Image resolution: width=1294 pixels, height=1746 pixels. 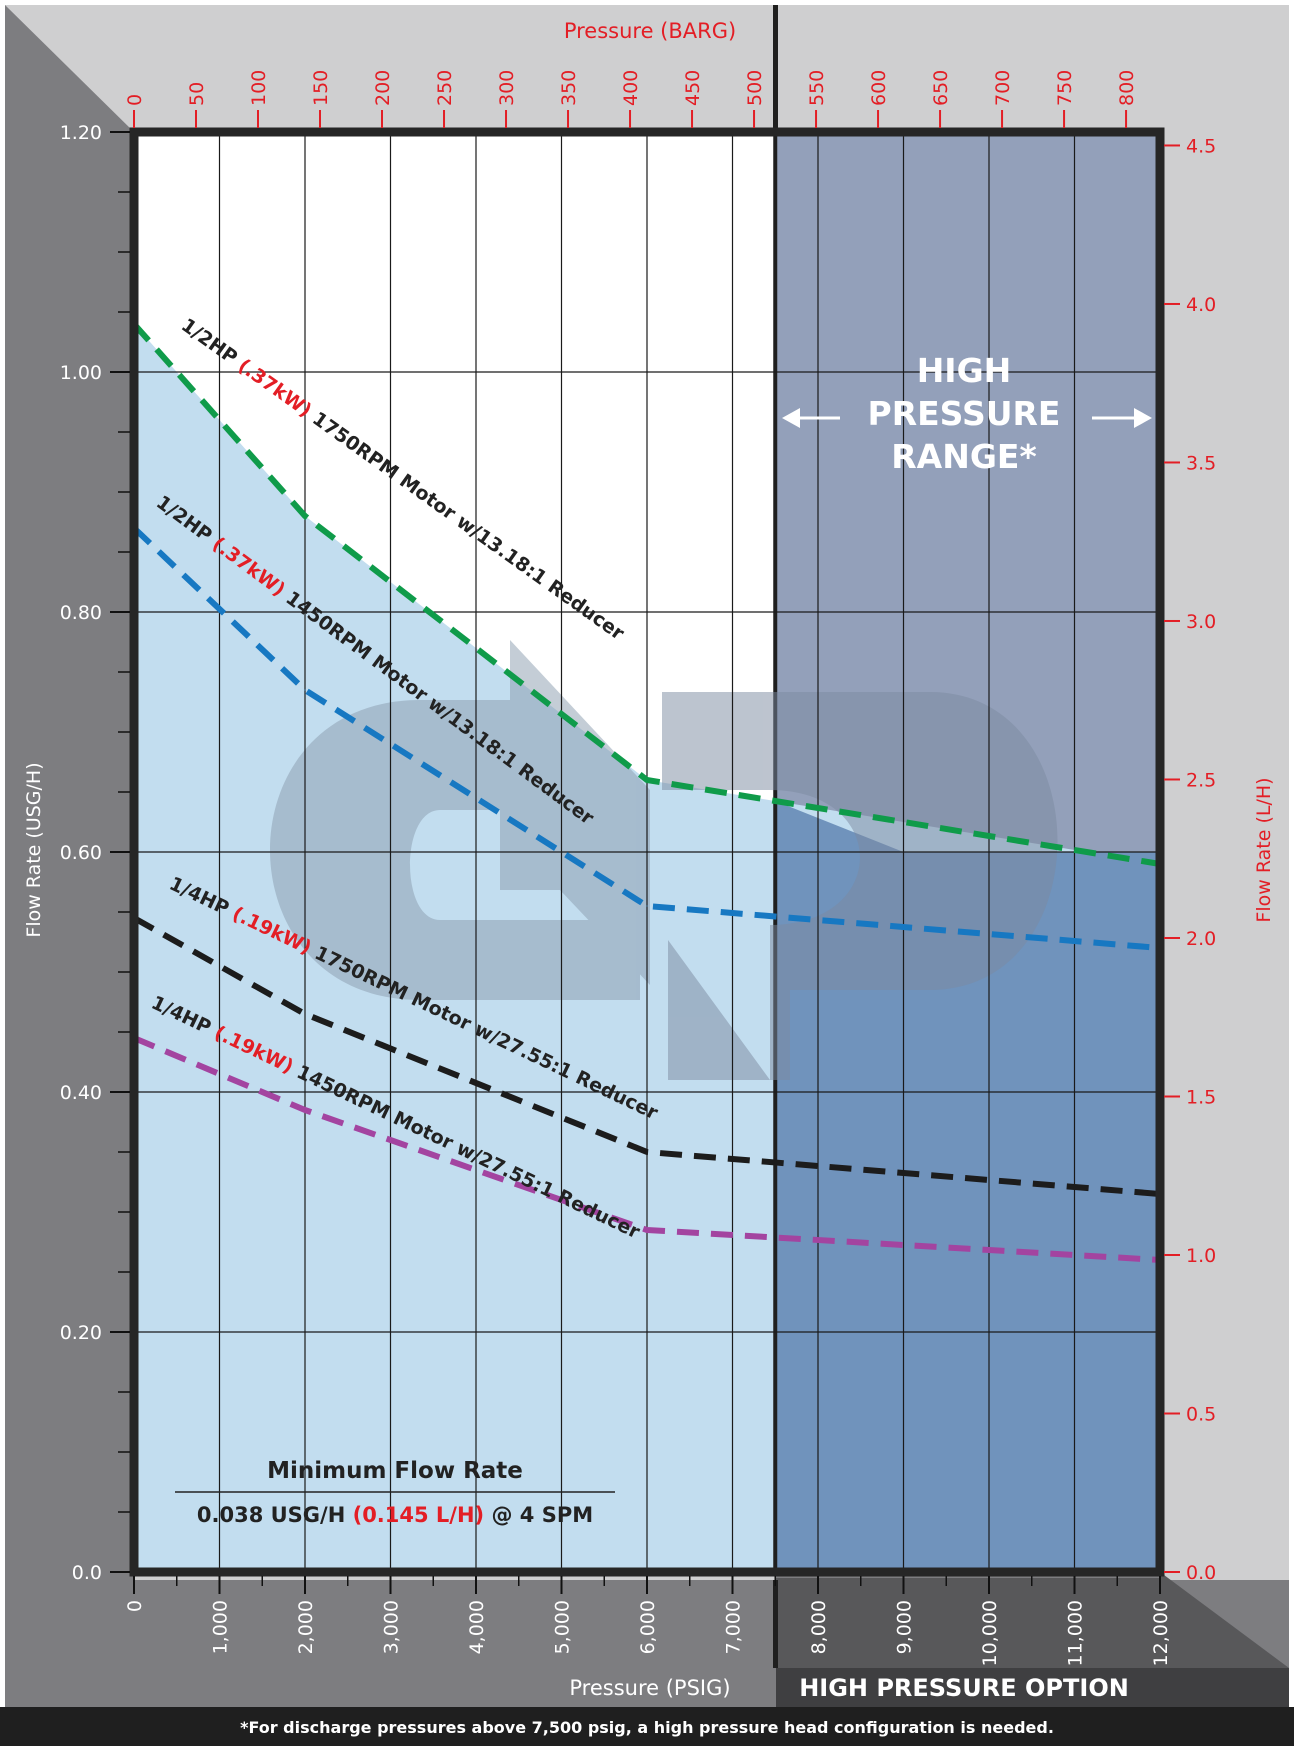 What do you see at coordinates (563, 1627) in the screenshot?
I see `x-bottom-tick-label: 5,000` at bounding box center [563, 1627].